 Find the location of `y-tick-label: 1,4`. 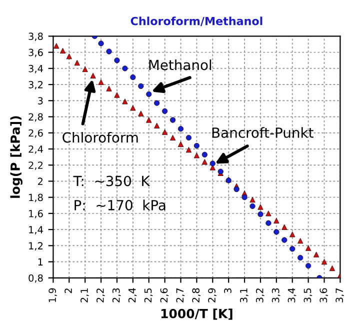

y-tick-label: 1,4 is located at coordinates (36, 230).